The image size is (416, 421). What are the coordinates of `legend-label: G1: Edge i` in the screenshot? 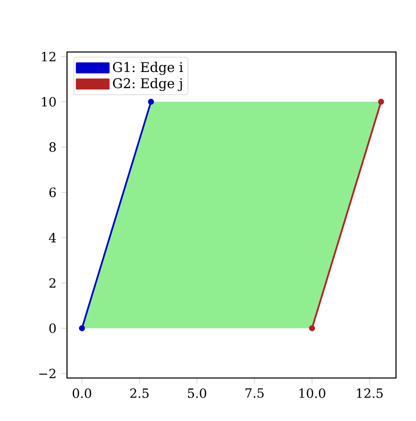 It's located at (148, 68).